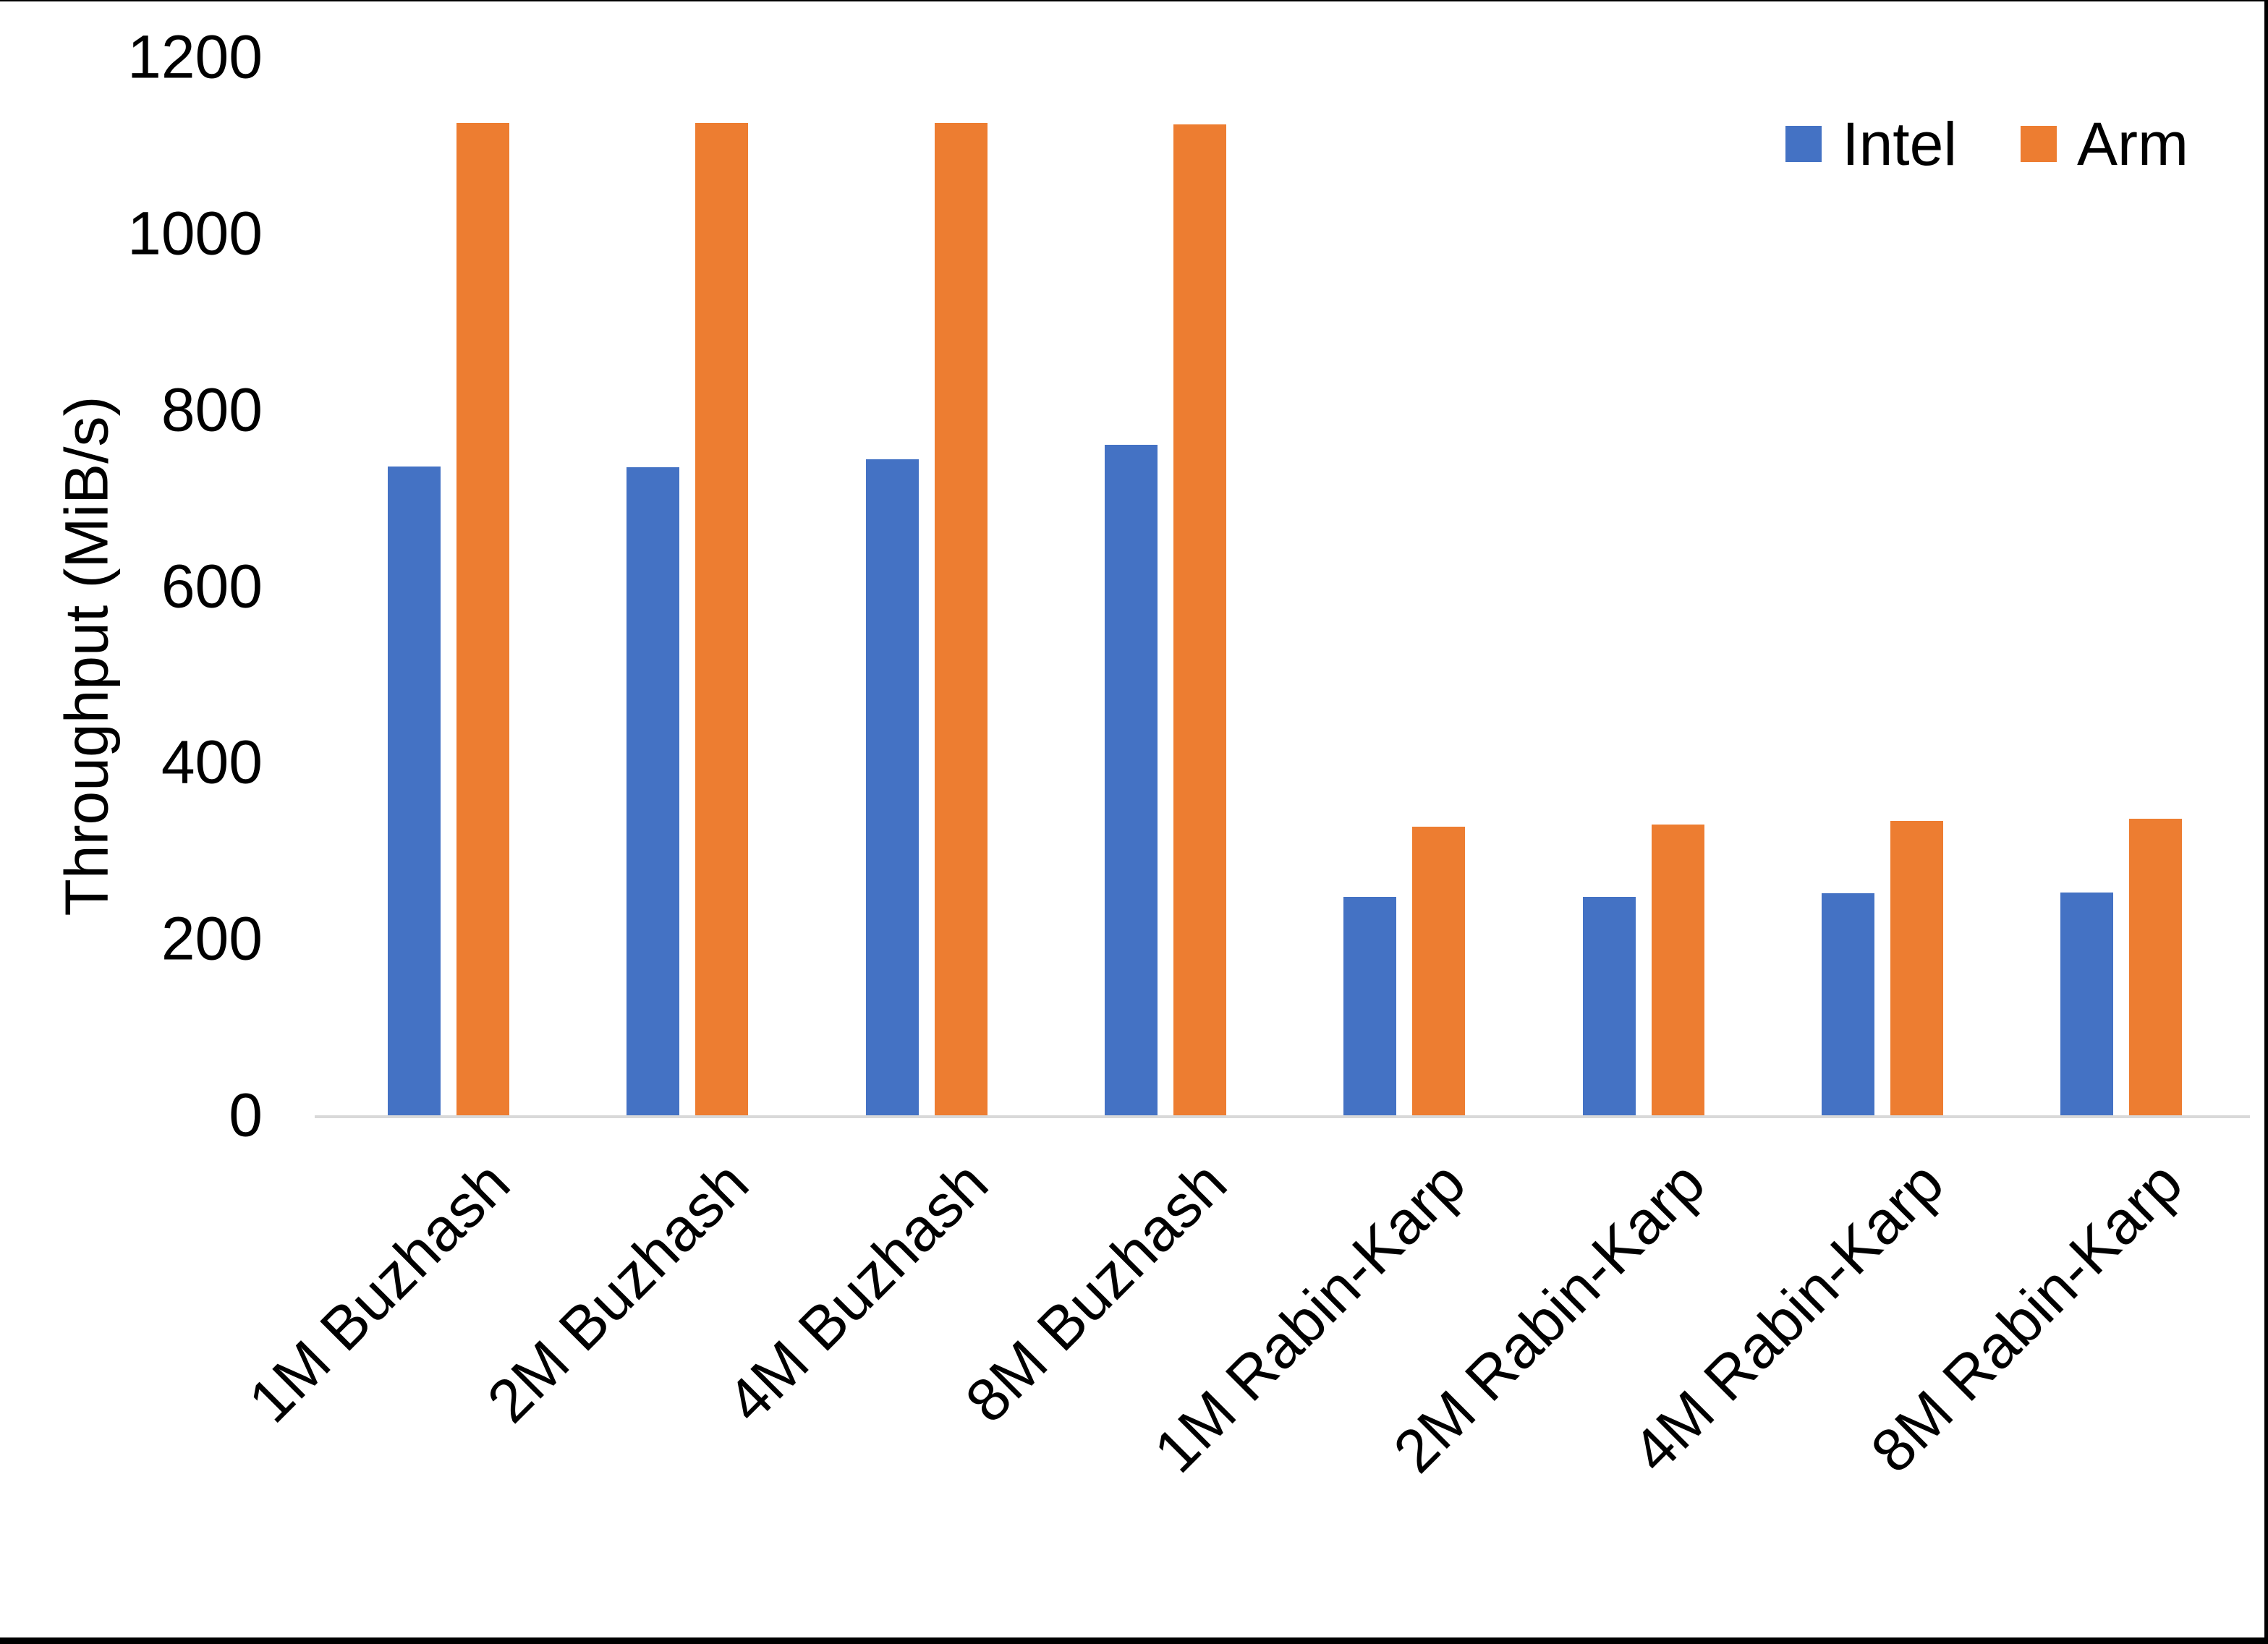  Describe the element at coordinates (212, 586) in the screenshot. I see `y-tick-600: 600` at that location.